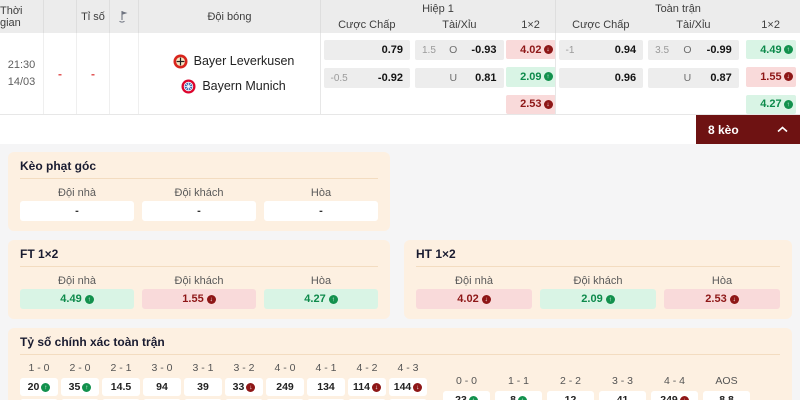  I want to click on score-label-0: 1 - 0, so click(39, 367).